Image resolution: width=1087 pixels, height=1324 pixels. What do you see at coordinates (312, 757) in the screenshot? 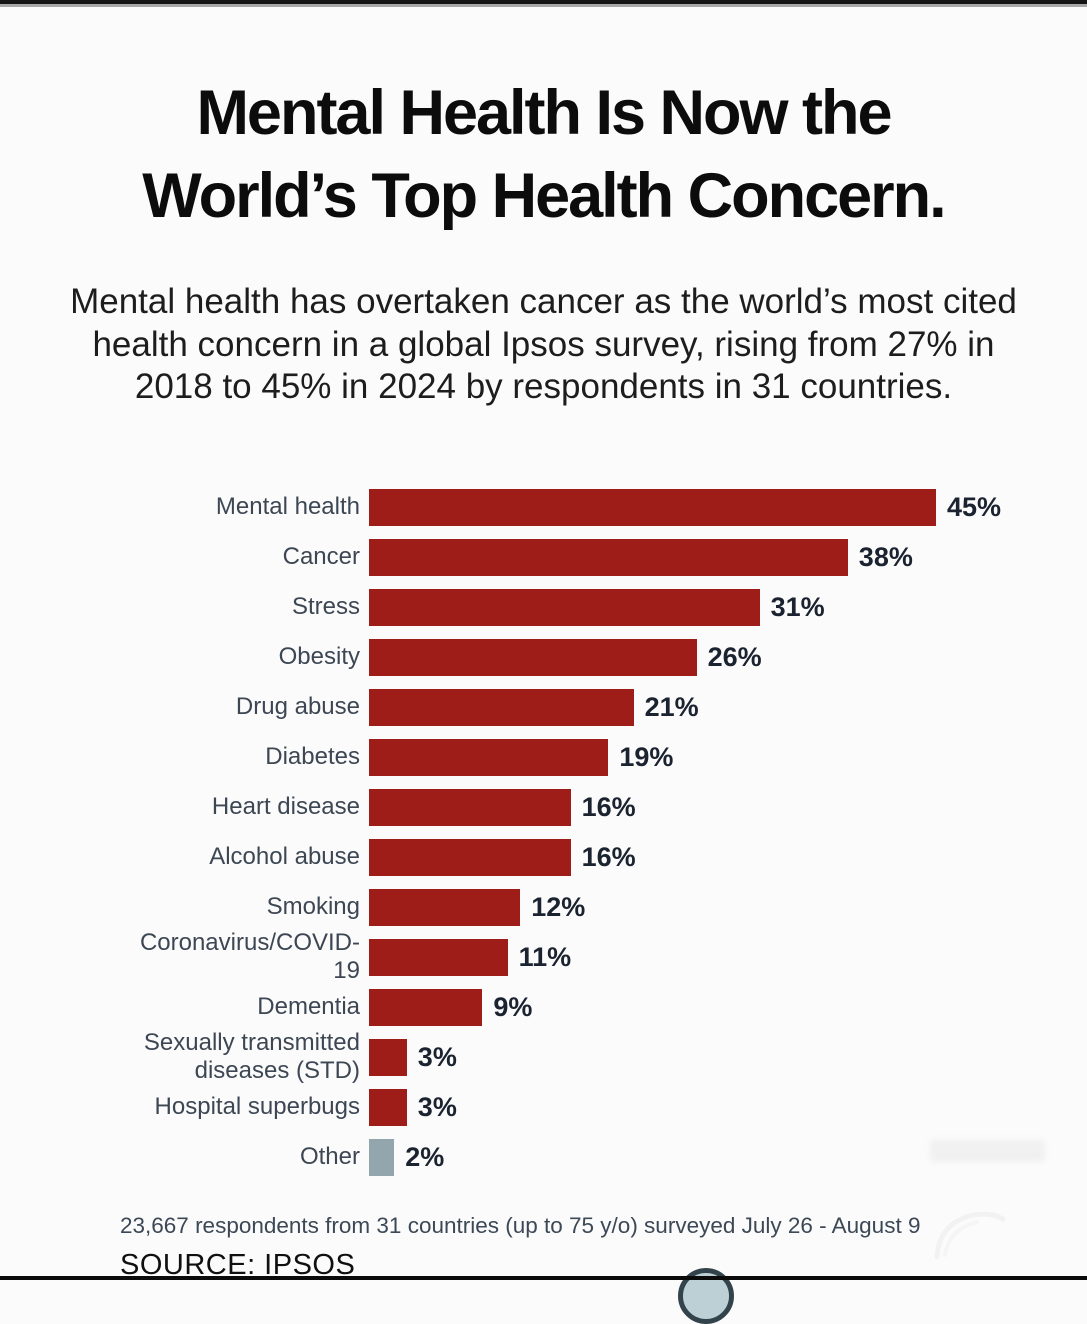
I see `category-label: Diabetes` at bounding box center [312, 757].